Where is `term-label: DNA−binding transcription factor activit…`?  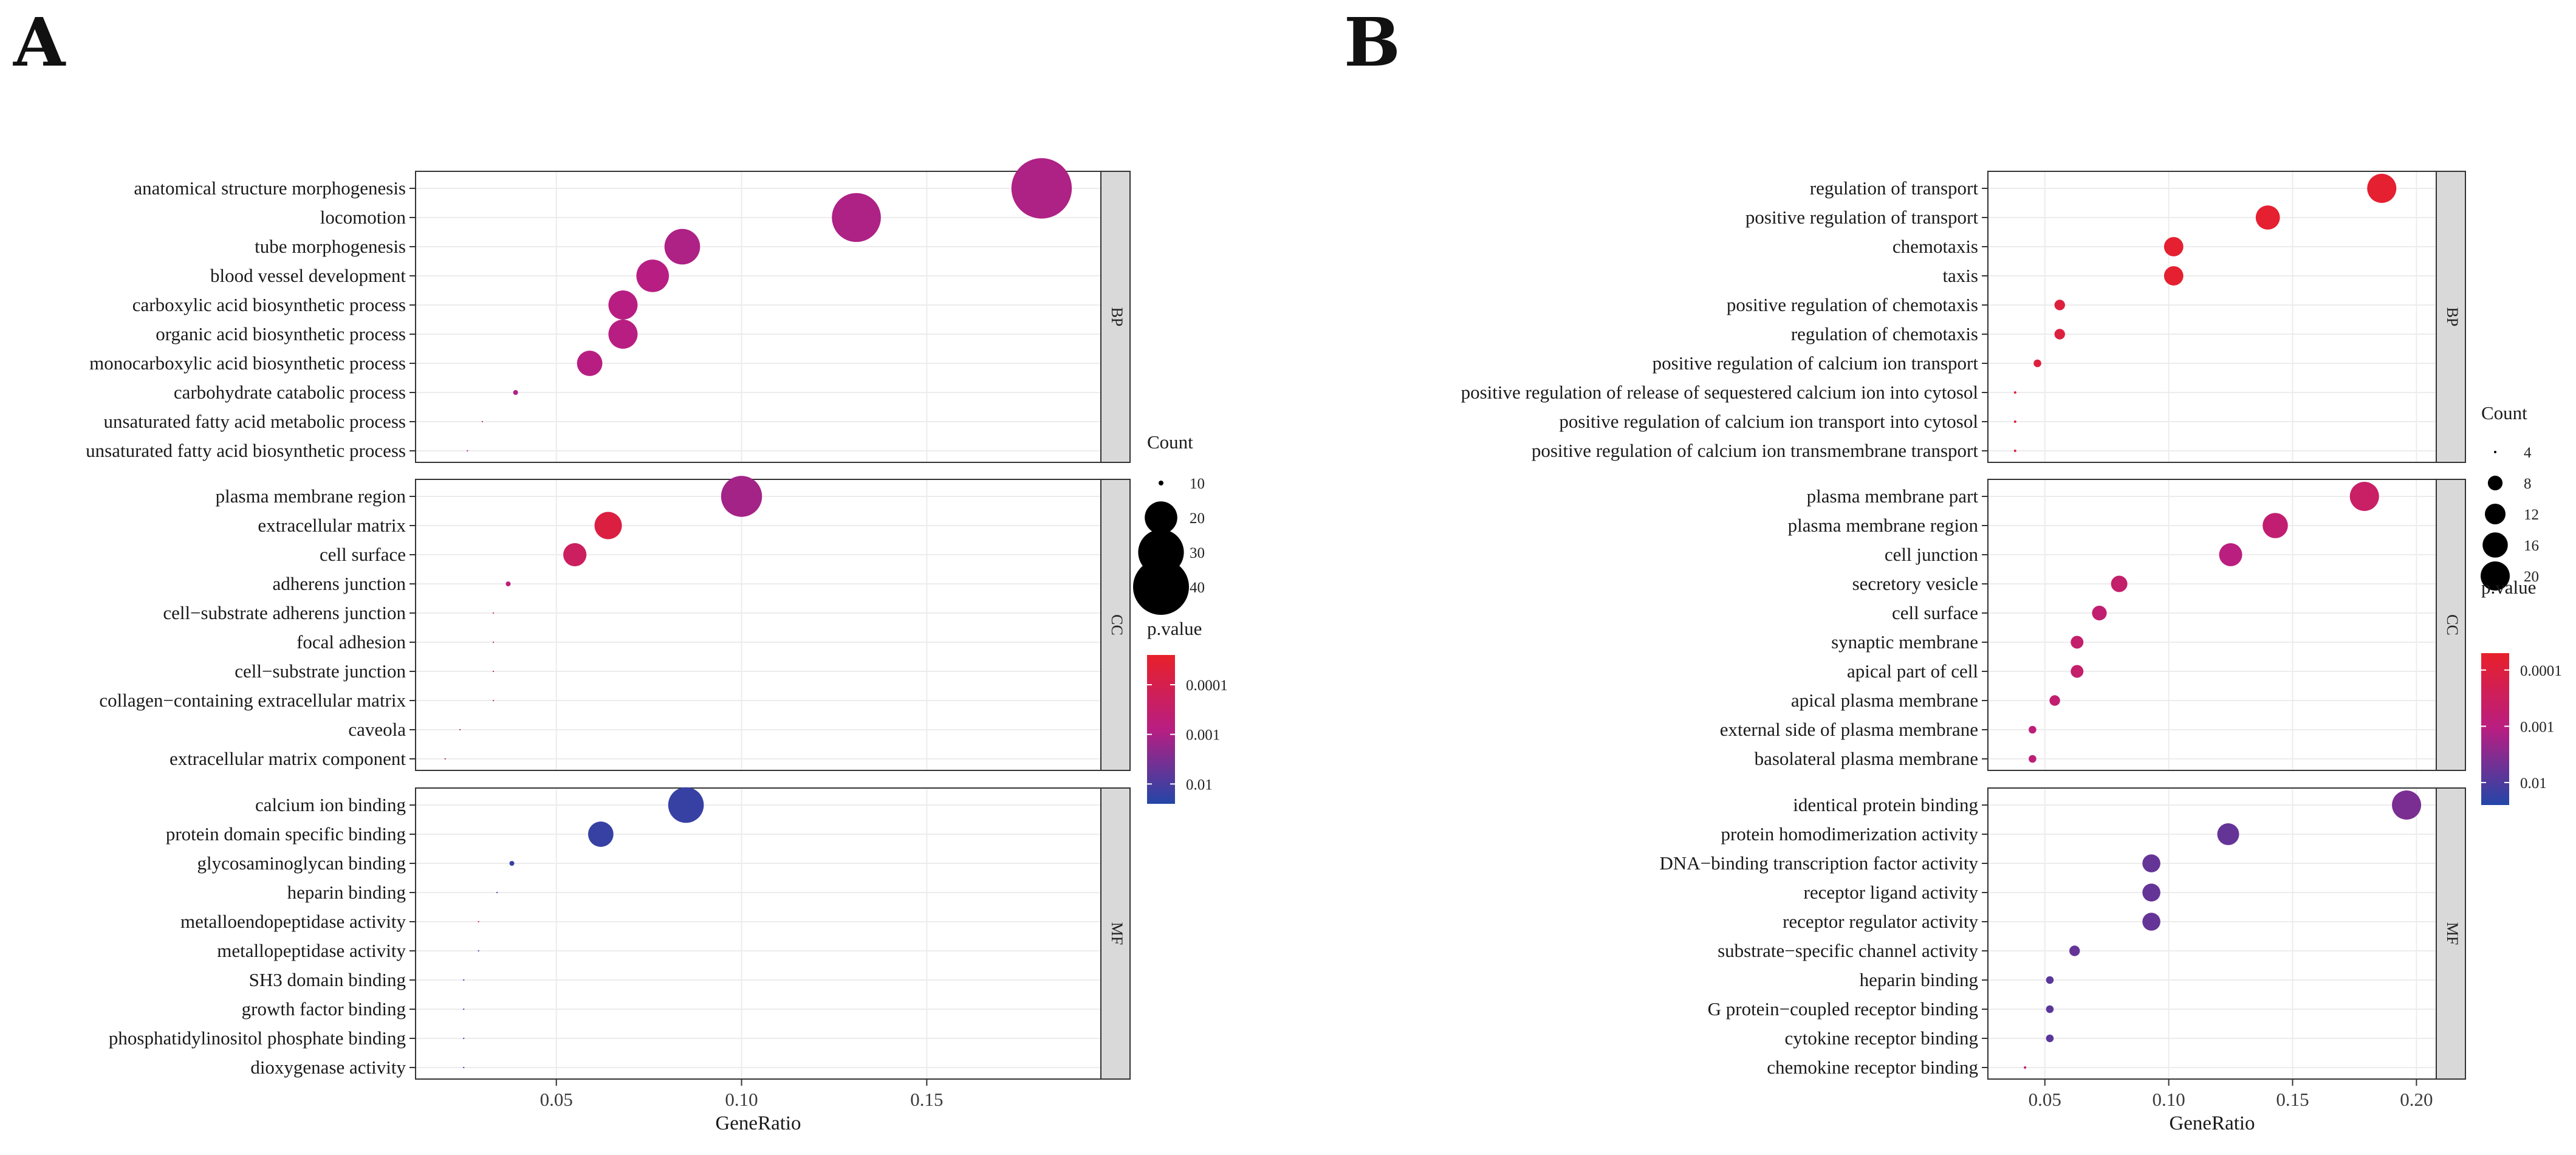
term-label: DNA−binding transcription factor activit… is located at coordinates (1818, 863).